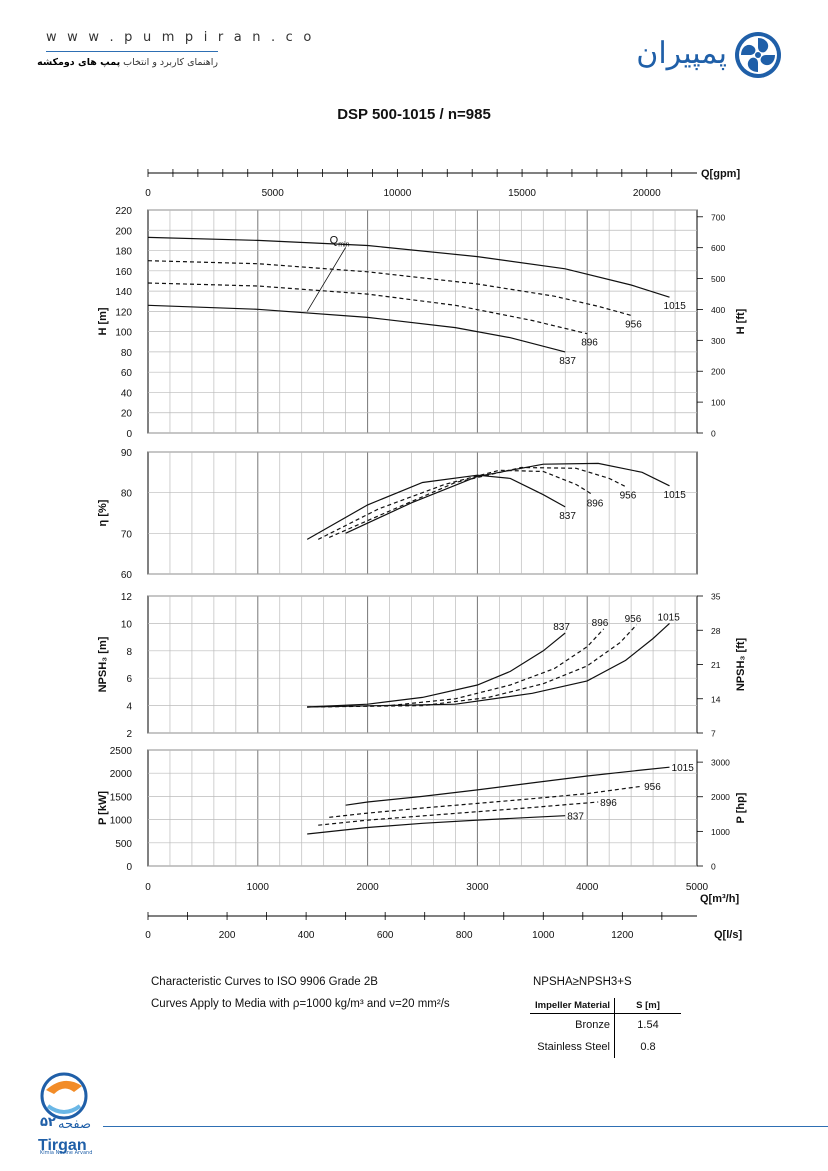  What do you see at coordinates (103, 808) in the screenshot?
I see `power-ylabel: P [kW]` at bounding box center [103, 808].